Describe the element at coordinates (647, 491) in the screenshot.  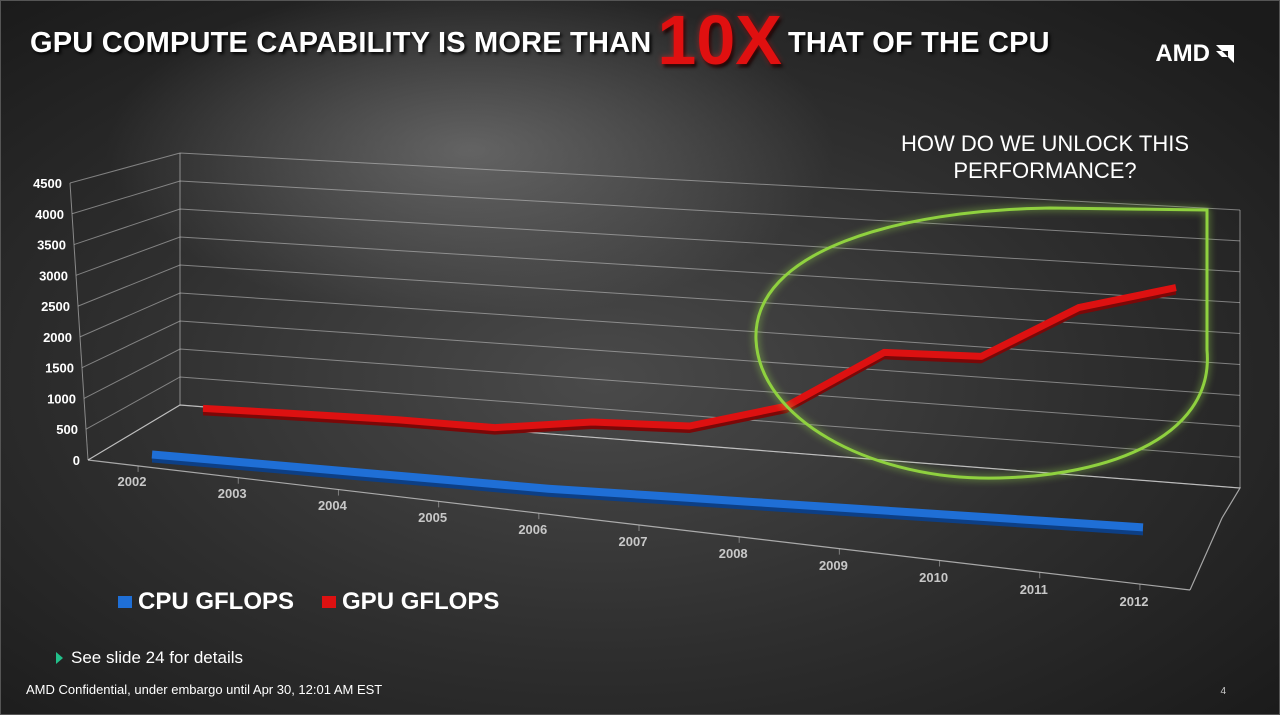
I see `cpu-series-ribbon` at that location.